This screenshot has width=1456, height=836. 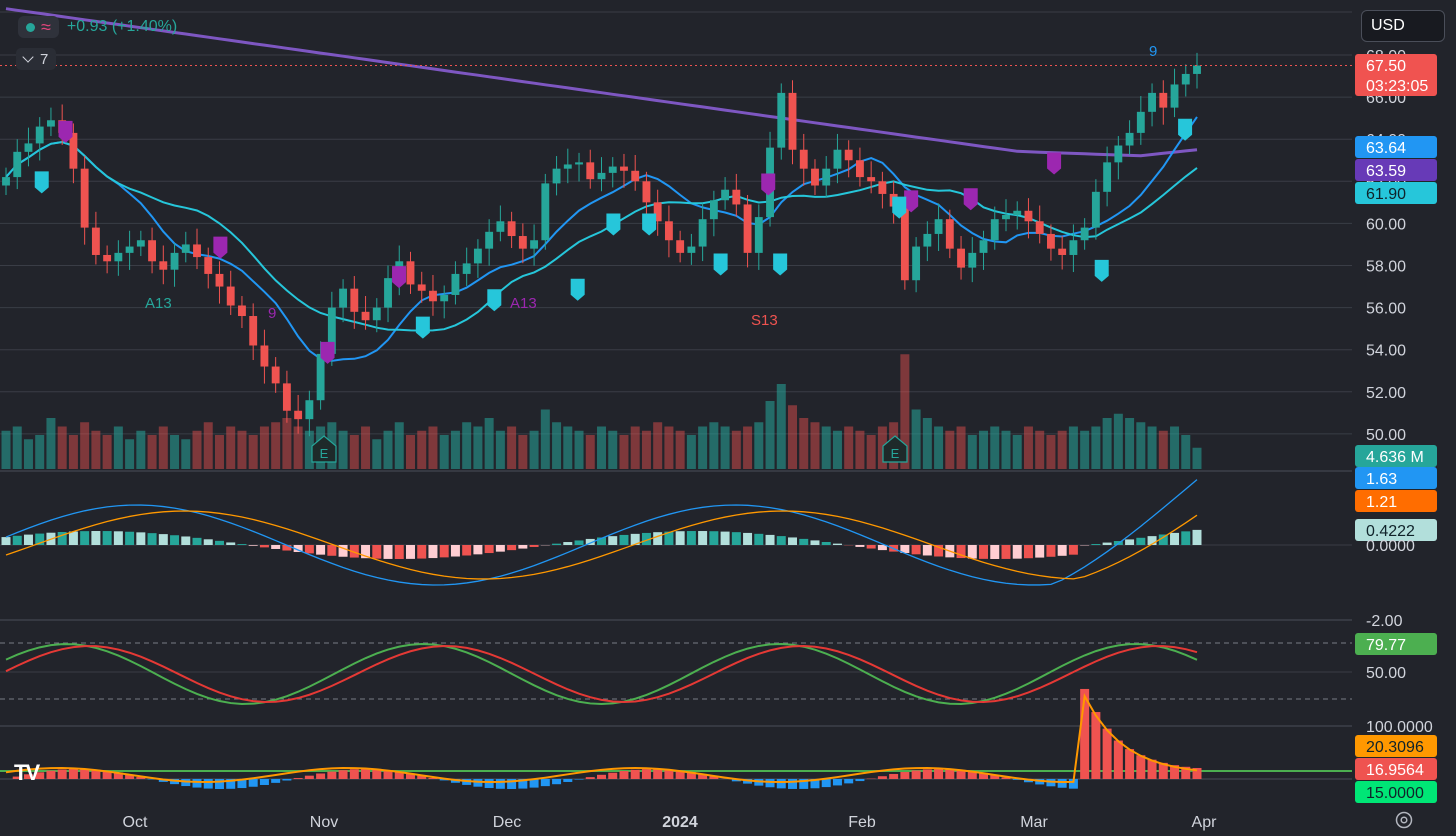 I want to click on tradingview-logo: TV, so click(x=27, y=772).